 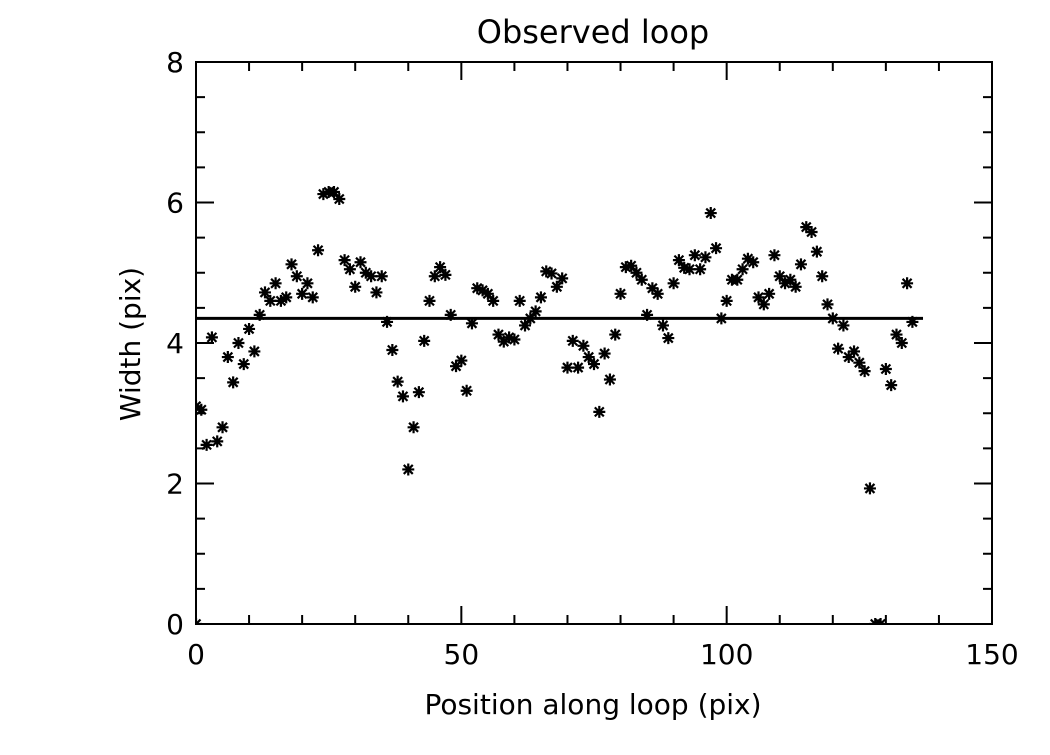 What do you see at coordinates (593, 32) in the screenshot?
I see `chart-title: Observed loop` at bounding box center [593, 32].